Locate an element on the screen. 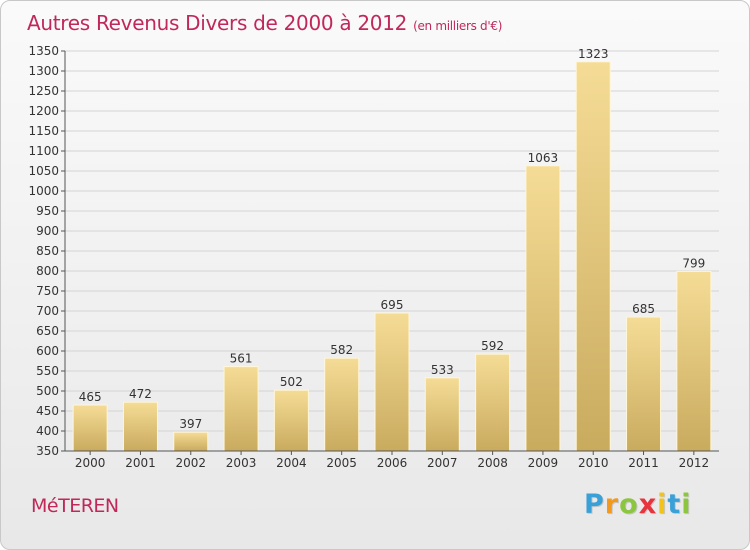 This screenshot has width=750, height=550. value-label-2004: 502 is located at coordinates (291, 382).